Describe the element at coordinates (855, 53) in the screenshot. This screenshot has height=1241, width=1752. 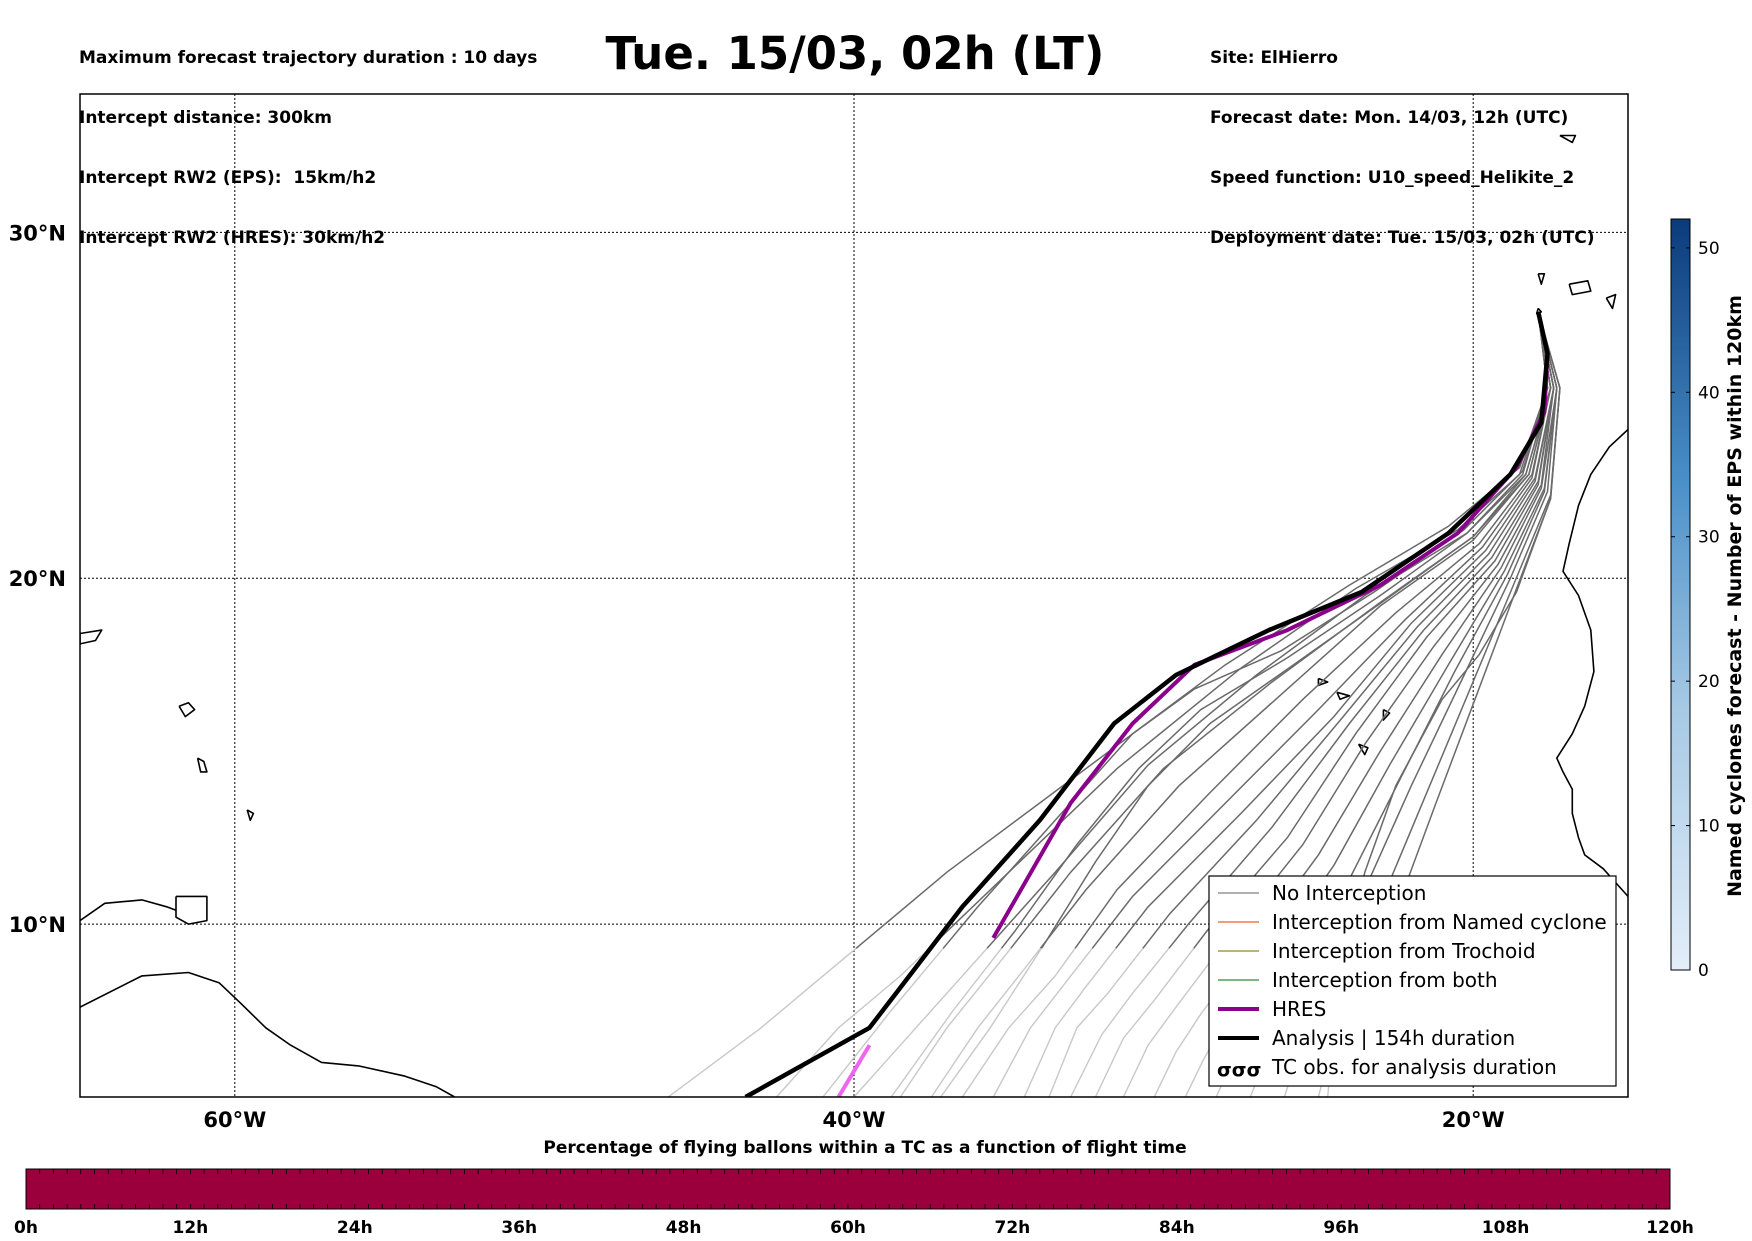
I see `page-title: Tue. 15/03, 02h (LT)` at that location.